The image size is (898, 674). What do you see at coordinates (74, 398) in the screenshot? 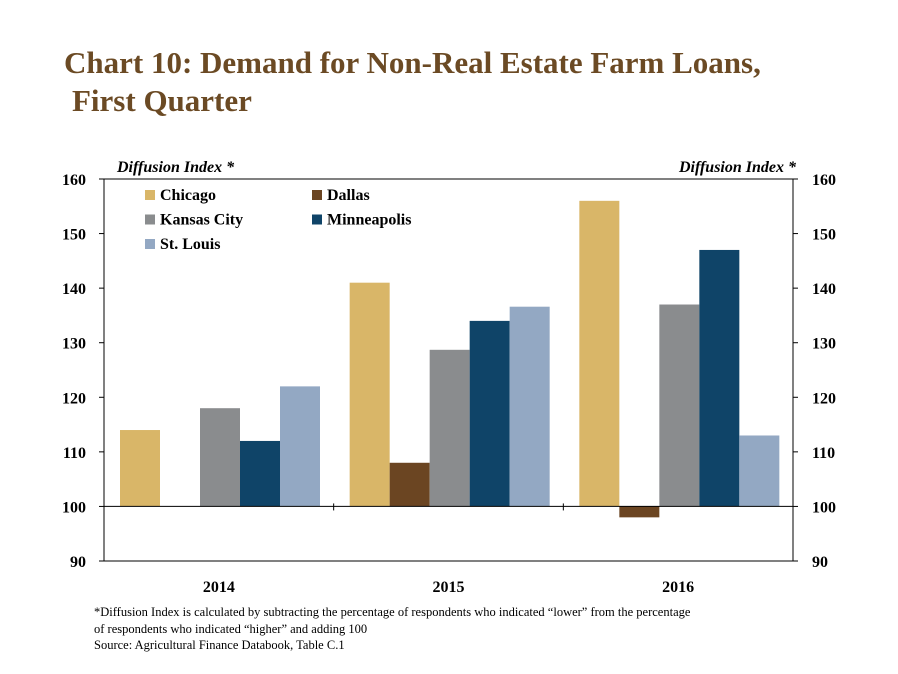
I see `y-tick-label-left: 120` at bounding box center [74, 398].